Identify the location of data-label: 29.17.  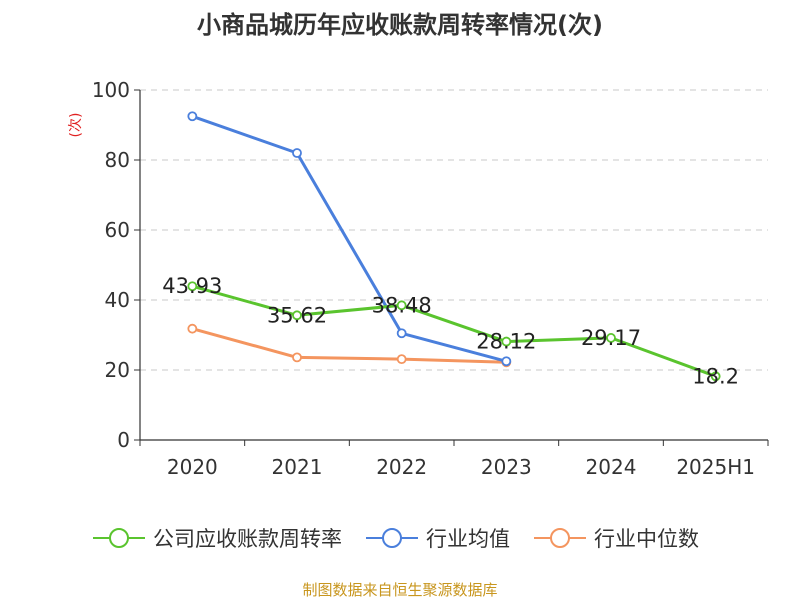
(611, 338).